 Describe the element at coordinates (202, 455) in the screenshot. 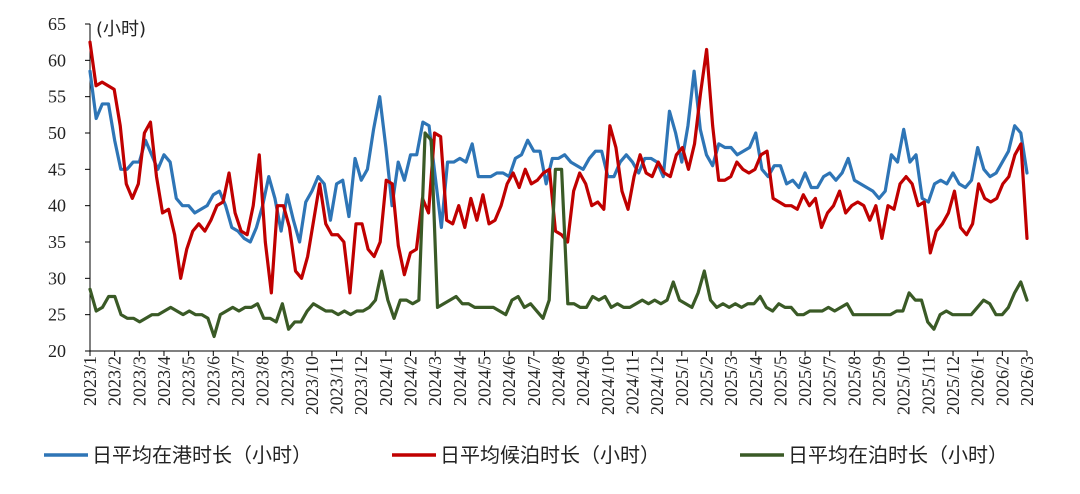

I see `legend-label: 日平均在港时长（小时）` at that location.